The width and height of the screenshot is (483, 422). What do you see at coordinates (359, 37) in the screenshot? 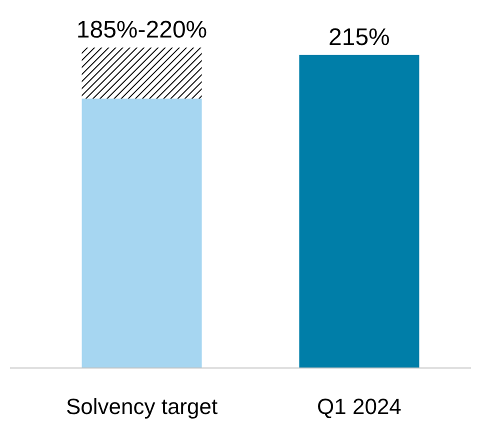
I see `data-label: 215%` at bounding box center [359, 37].